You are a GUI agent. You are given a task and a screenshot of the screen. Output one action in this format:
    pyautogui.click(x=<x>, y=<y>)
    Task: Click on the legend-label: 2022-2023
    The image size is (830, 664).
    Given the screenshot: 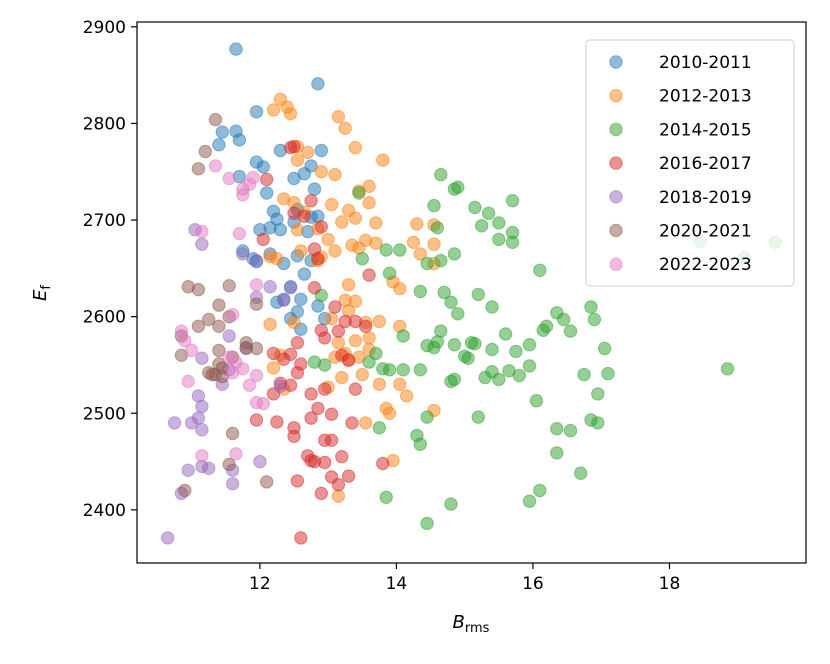 What is the action you would take?
    pyautogui.click(x=705, y=265)
    